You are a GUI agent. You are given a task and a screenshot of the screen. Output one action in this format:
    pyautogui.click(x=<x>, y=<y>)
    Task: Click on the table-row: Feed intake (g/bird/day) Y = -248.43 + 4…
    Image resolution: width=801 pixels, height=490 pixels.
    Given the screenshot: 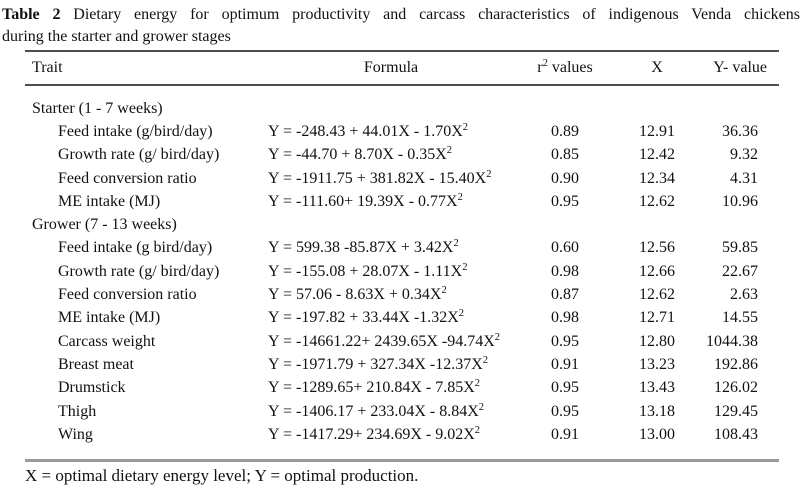 What is the action you would take?
    pyautogui.click(x=402, y=131)
    